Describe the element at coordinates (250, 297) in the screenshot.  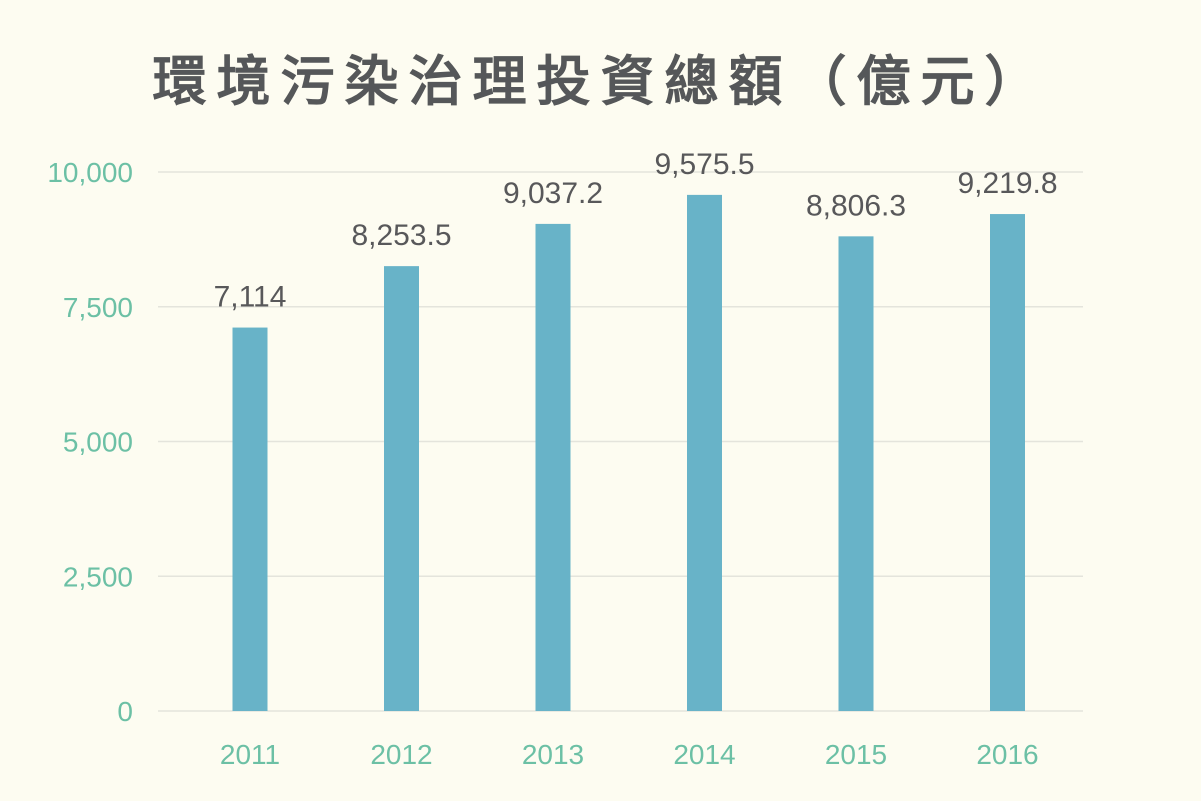
I see `value-label: 7,114` at that location.